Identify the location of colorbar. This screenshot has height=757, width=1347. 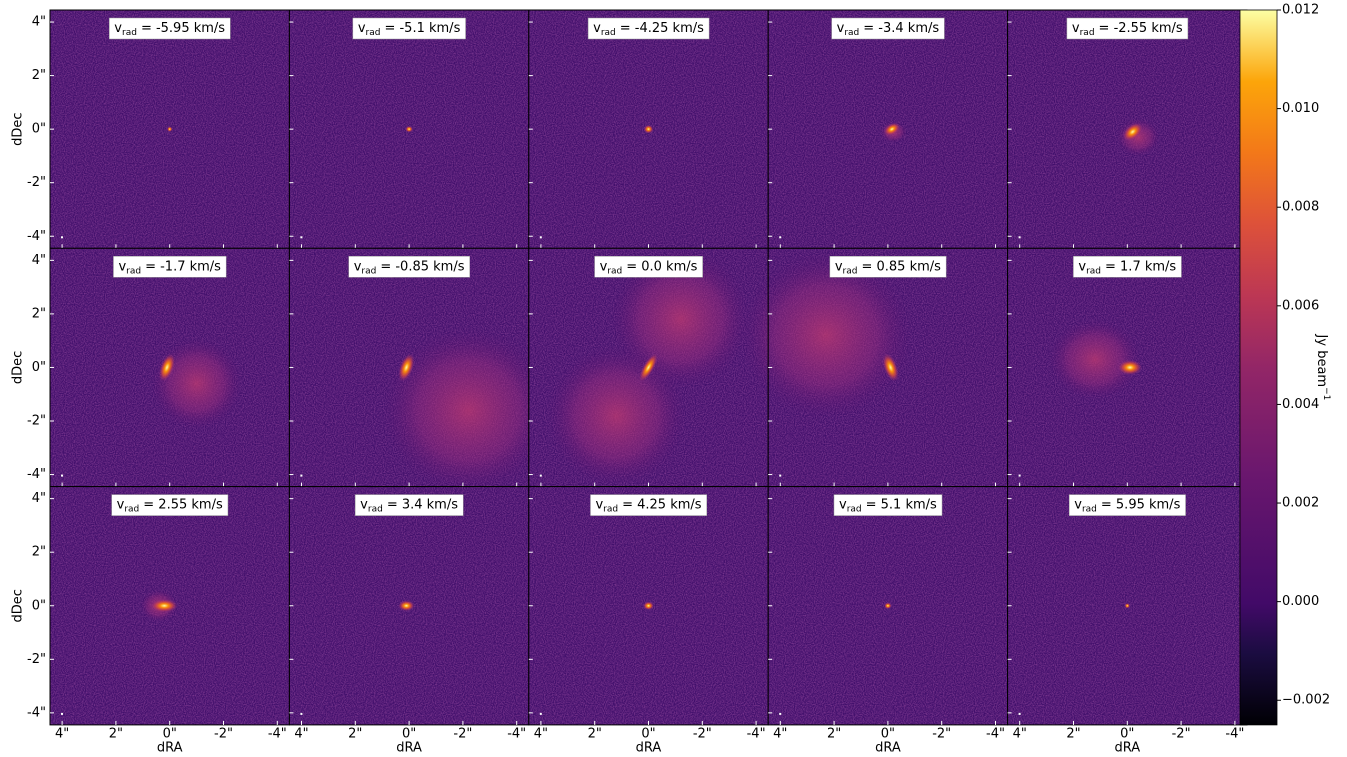
(1258, 367).